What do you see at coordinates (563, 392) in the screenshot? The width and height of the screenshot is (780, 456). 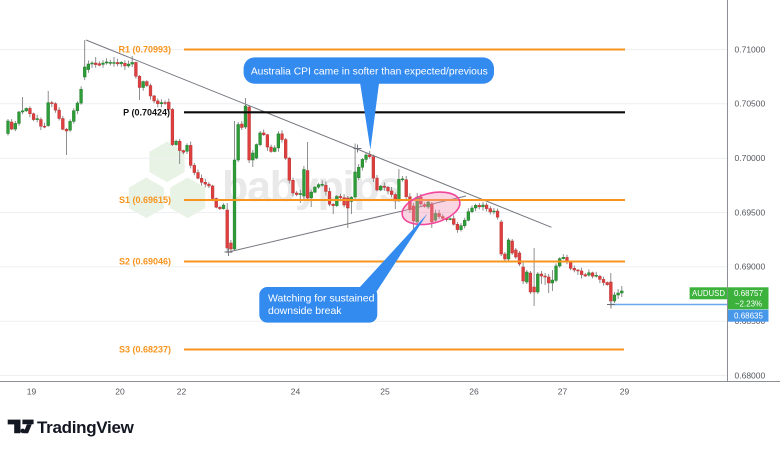 I see `svg-text: 27` at bounding box center [563, 392].